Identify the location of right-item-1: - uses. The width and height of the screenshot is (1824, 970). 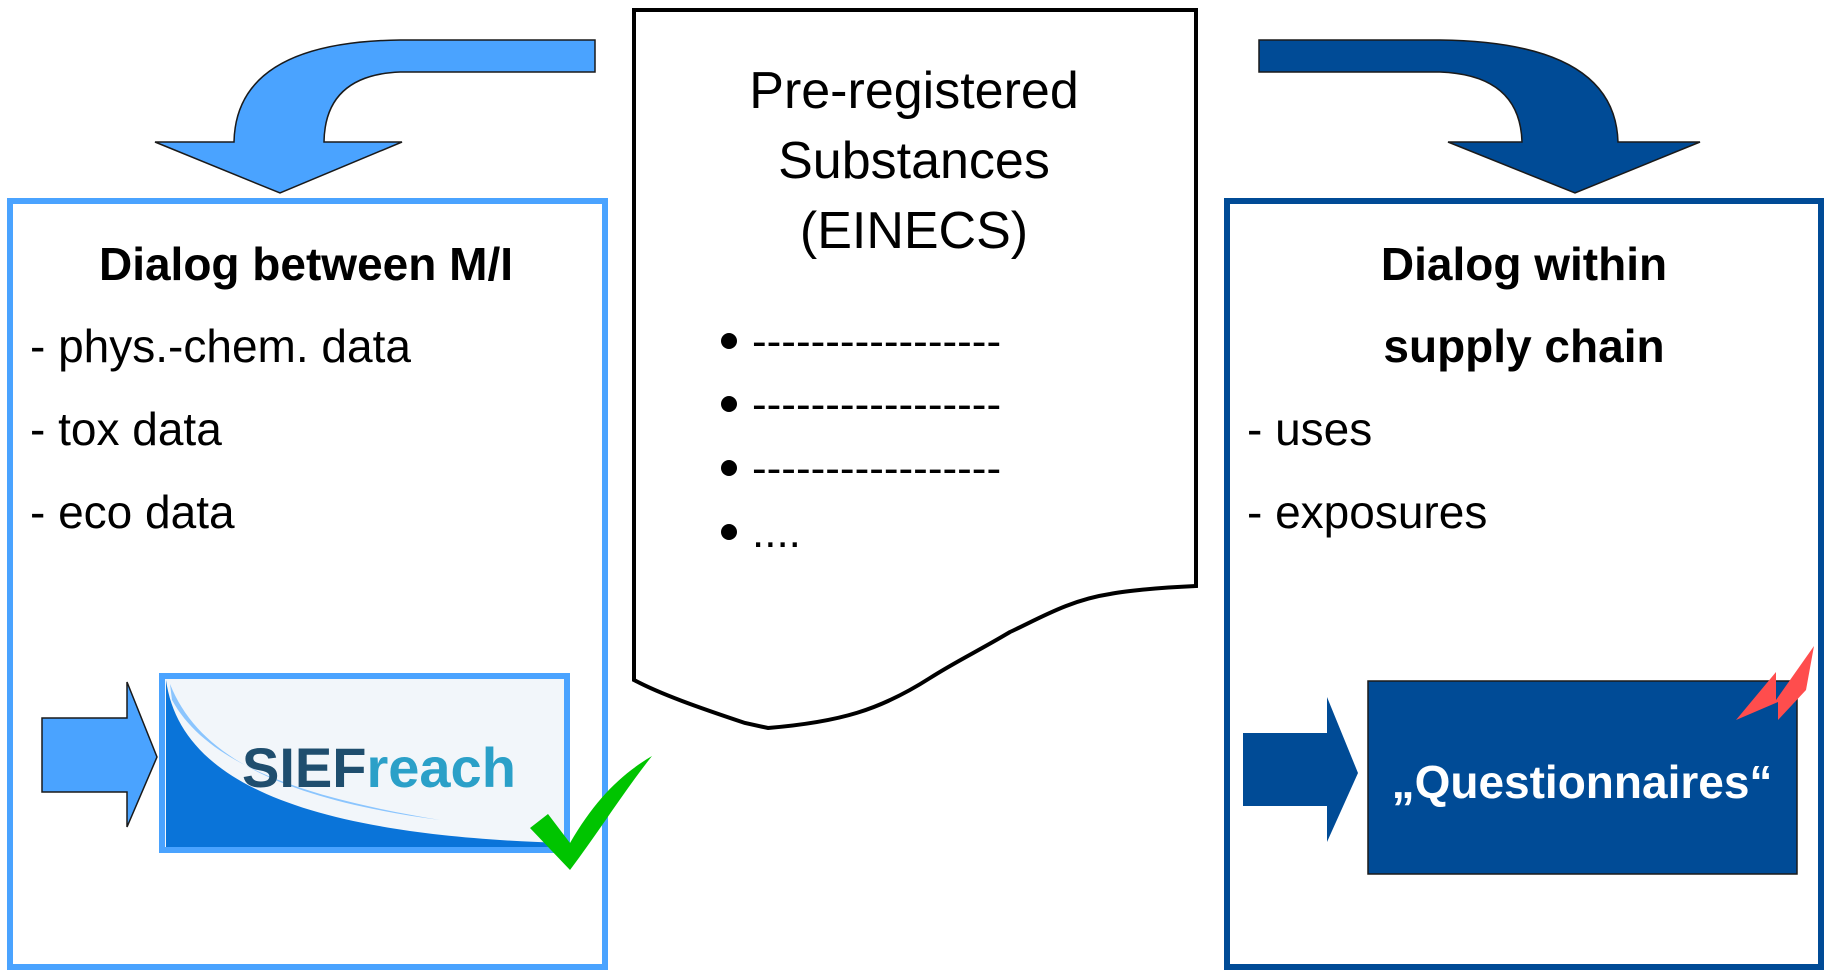
(1309, 429).